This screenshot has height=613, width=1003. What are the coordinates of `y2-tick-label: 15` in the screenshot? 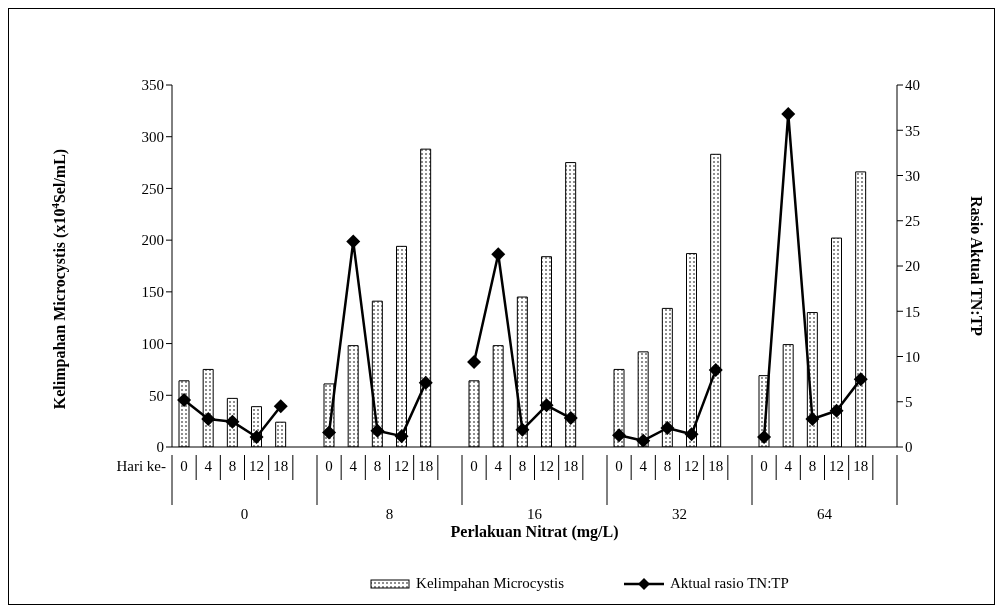 It's located at (912, 311).